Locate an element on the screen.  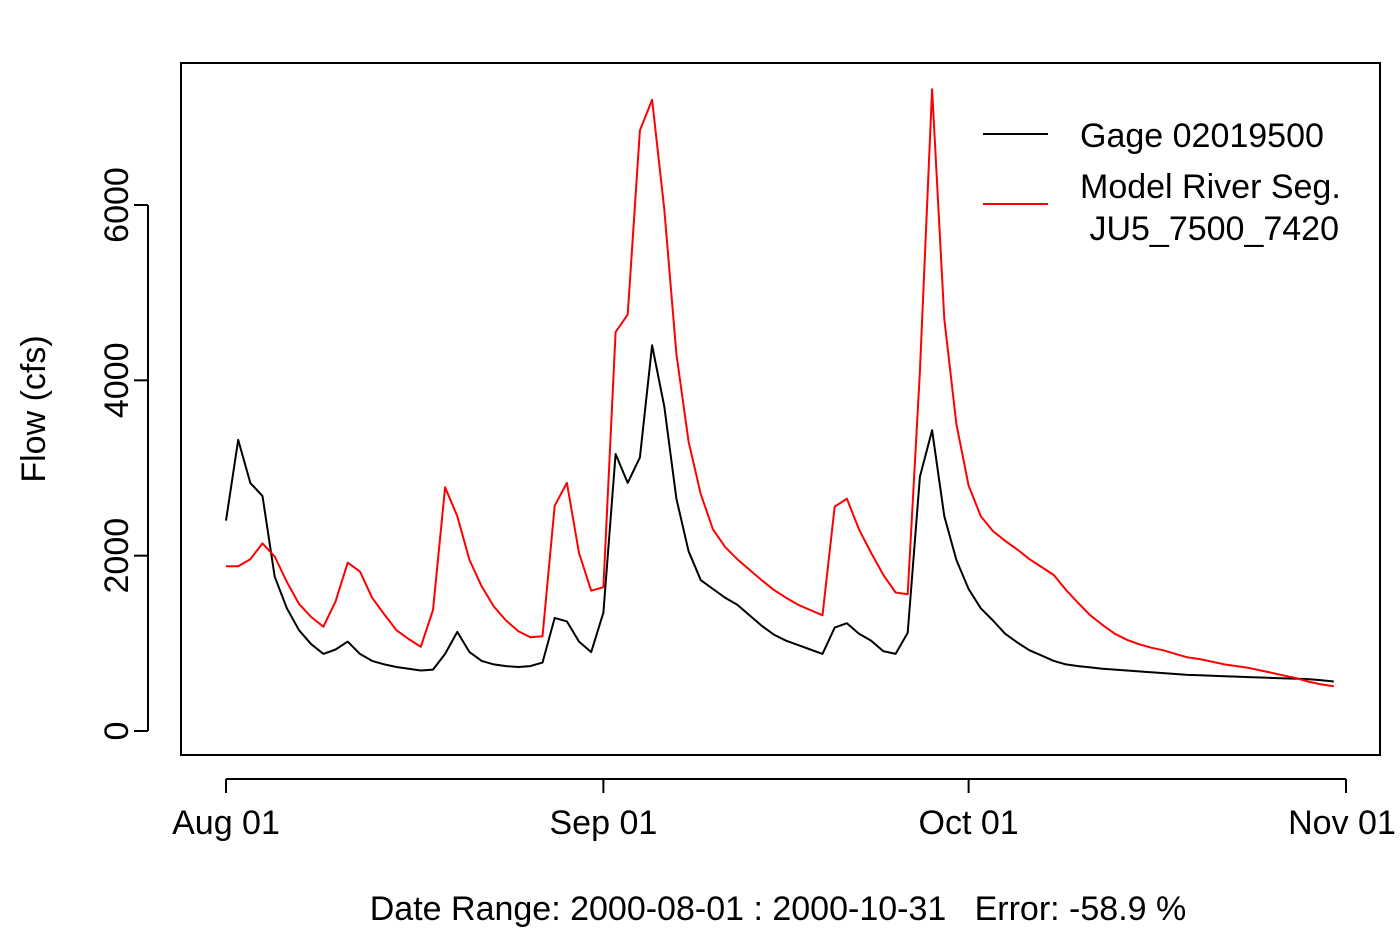
legend-label-model: Model River Seg. is located at coordinates (1210, 187).